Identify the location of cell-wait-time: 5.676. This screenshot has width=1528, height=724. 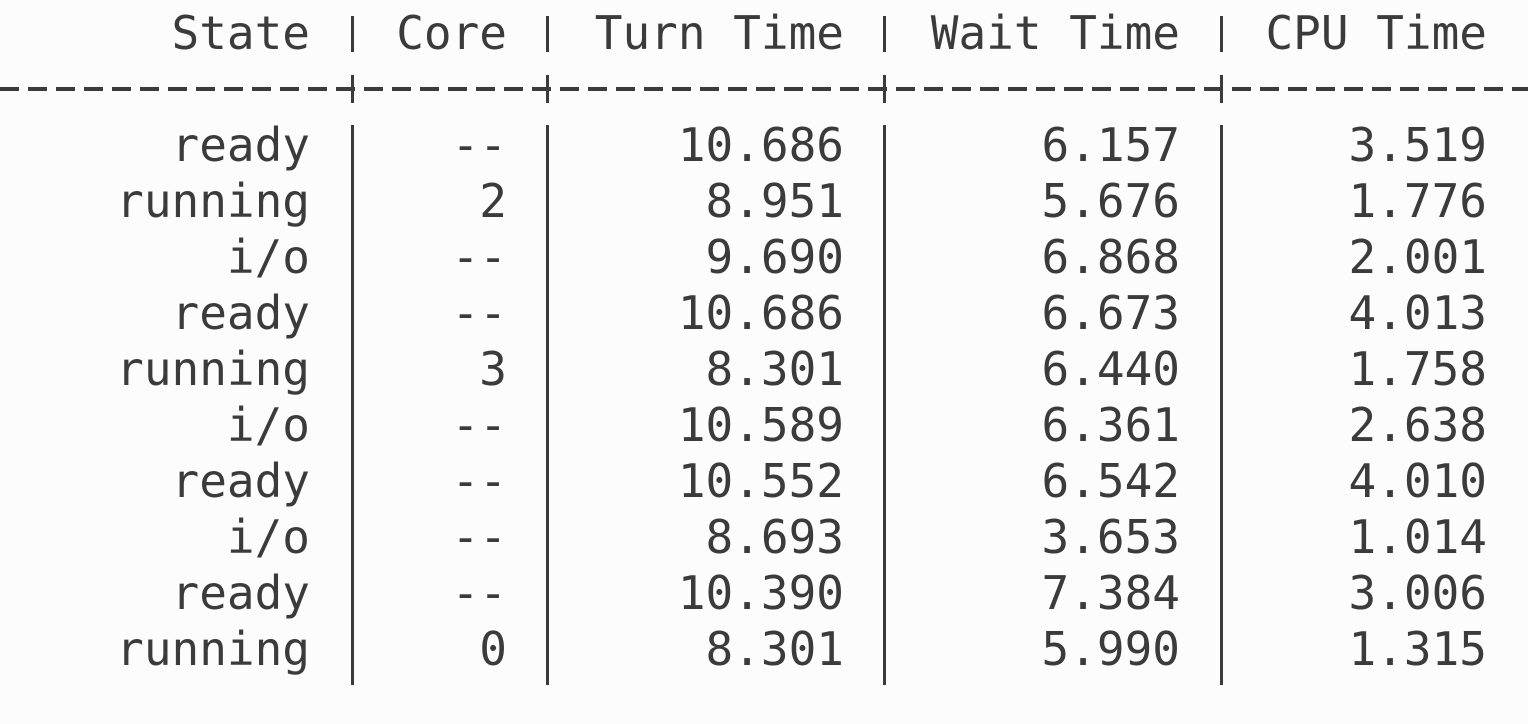
(1110, 201).